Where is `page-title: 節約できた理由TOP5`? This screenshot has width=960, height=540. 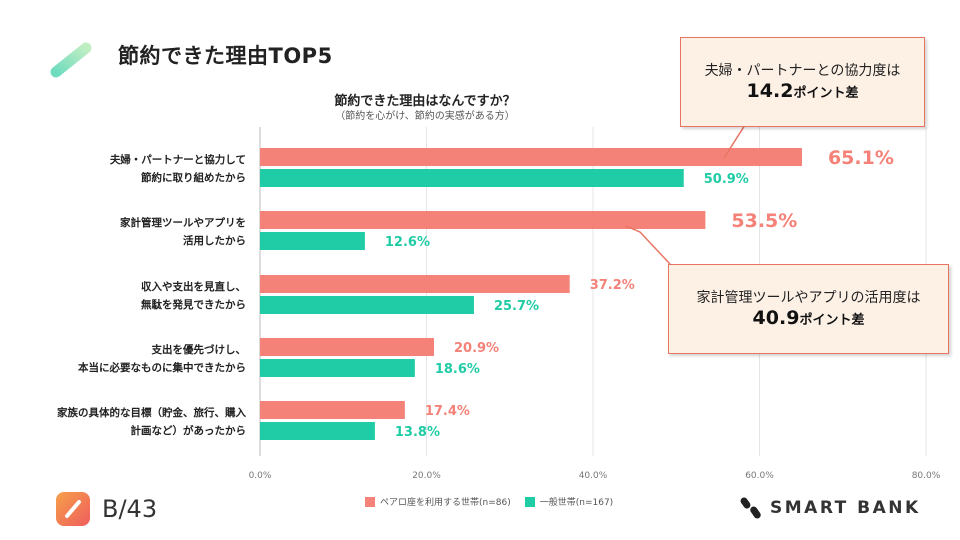 page-title: 節約できた理由TOP5 is located at coordinates (225, 56).